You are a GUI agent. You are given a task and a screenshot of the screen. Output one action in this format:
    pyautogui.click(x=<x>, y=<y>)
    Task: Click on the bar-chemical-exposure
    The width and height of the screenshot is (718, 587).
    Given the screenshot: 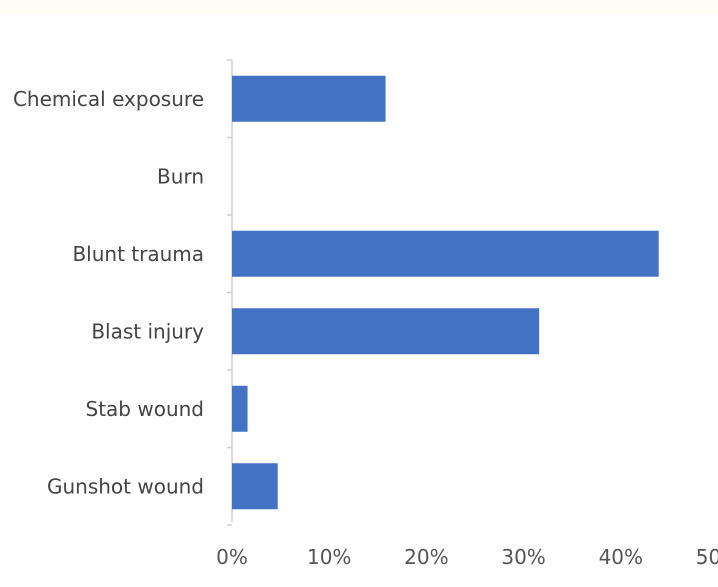 What is the action you would take?
    pyautogui.click(x=309, y=98)
    